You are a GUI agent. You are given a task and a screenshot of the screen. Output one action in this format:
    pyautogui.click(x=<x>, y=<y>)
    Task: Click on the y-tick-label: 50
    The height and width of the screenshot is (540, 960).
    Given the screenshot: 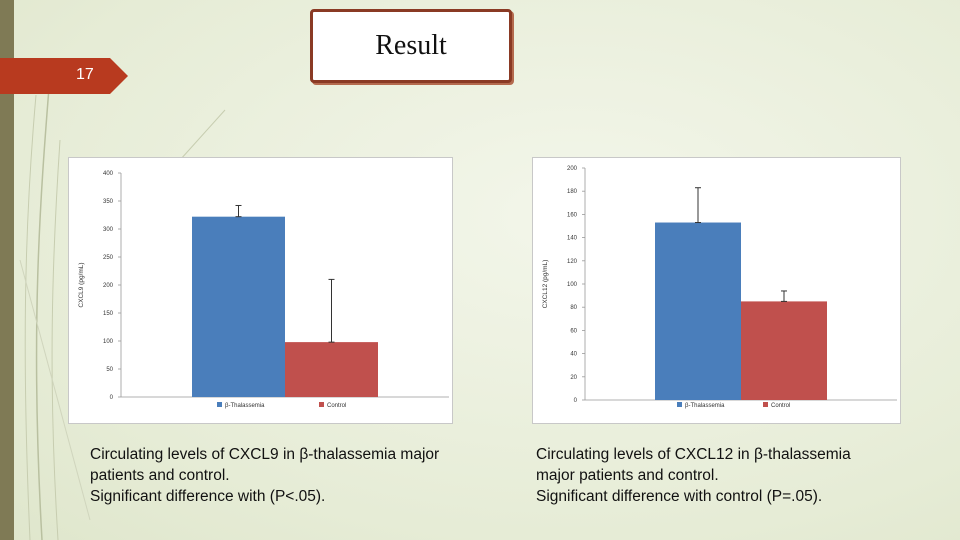 What is the action you would take?
    pyautogui.click(x=109, y=370)
    